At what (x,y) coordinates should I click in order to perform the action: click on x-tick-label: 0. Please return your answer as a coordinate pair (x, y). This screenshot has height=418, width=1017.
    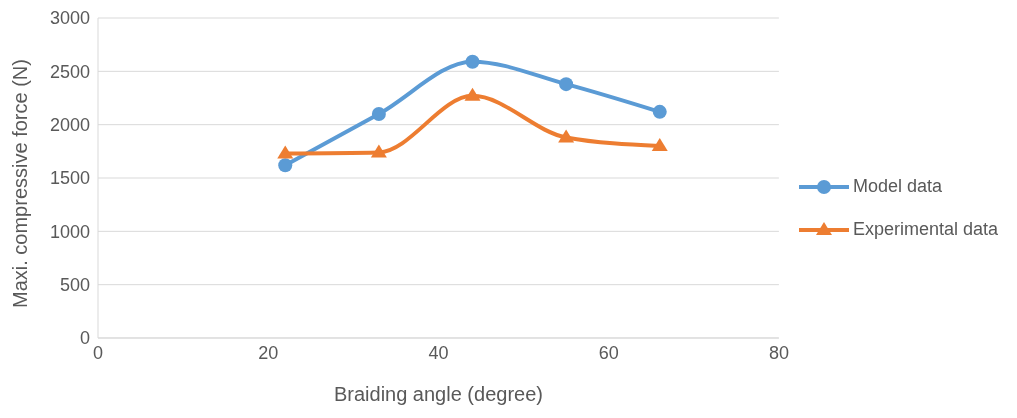
    Looking at the image, I should click on (98, 352).